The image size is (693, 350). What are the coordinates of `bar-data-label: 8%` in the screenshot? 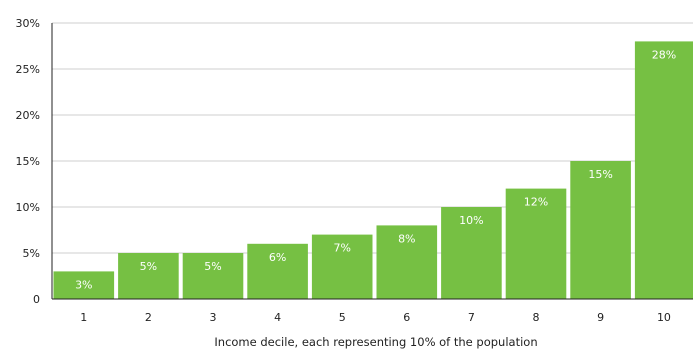 It's located at (406, 238).